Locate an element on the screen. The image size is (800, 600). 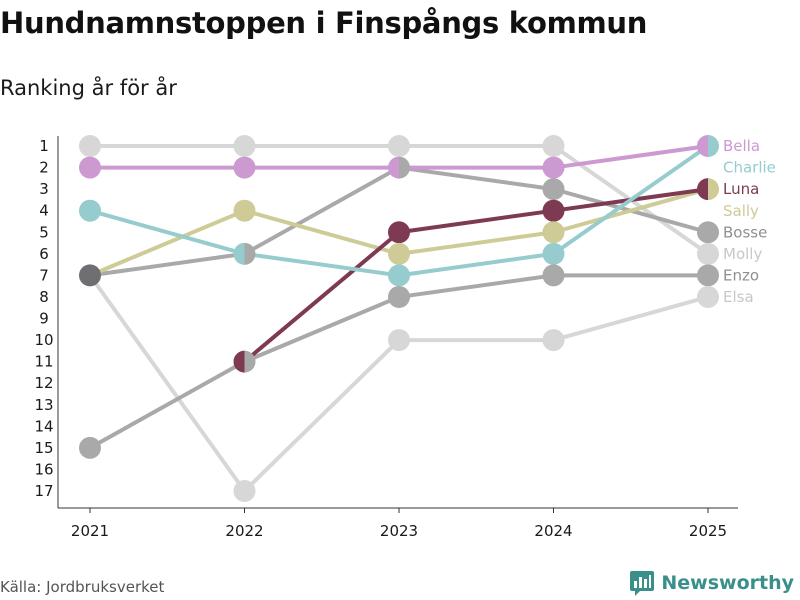
point-charlie-2023 is located at coordinates (399, 275).